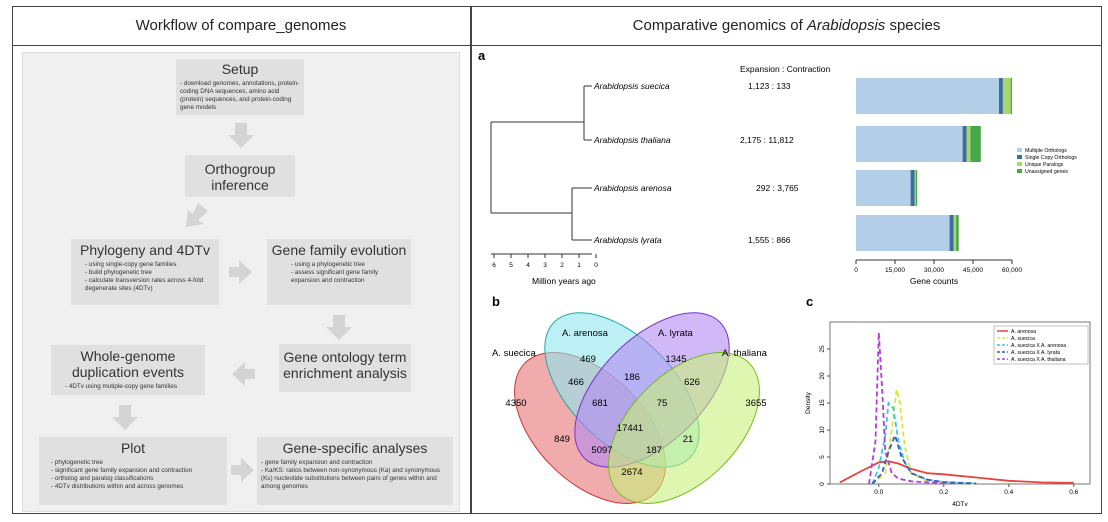  I want to click on x-tick-label: 0.0, so click(878, 492).